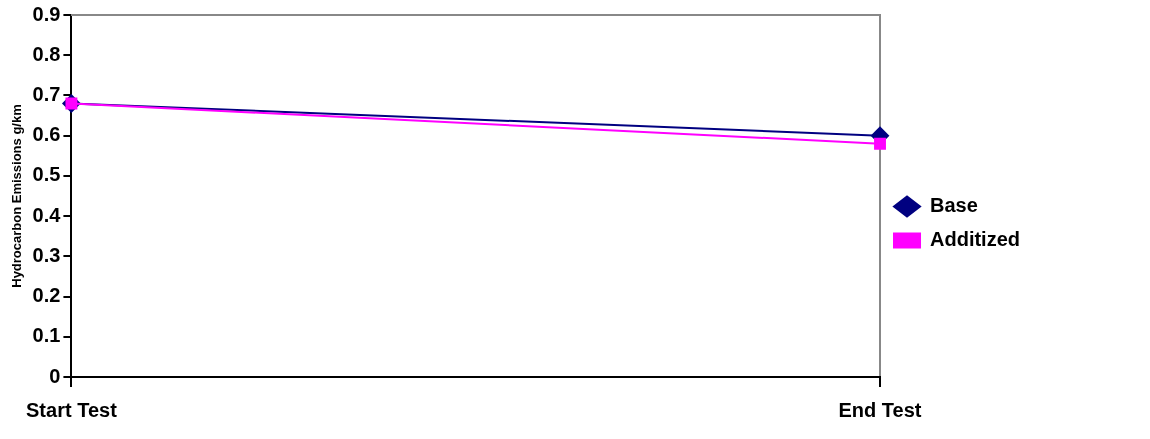 The width and height of the screenshot is (1150, 439). Describe the element at coordinates (72, 409) in the screenshot. I see `x-tick-label: Start Test` at that location.